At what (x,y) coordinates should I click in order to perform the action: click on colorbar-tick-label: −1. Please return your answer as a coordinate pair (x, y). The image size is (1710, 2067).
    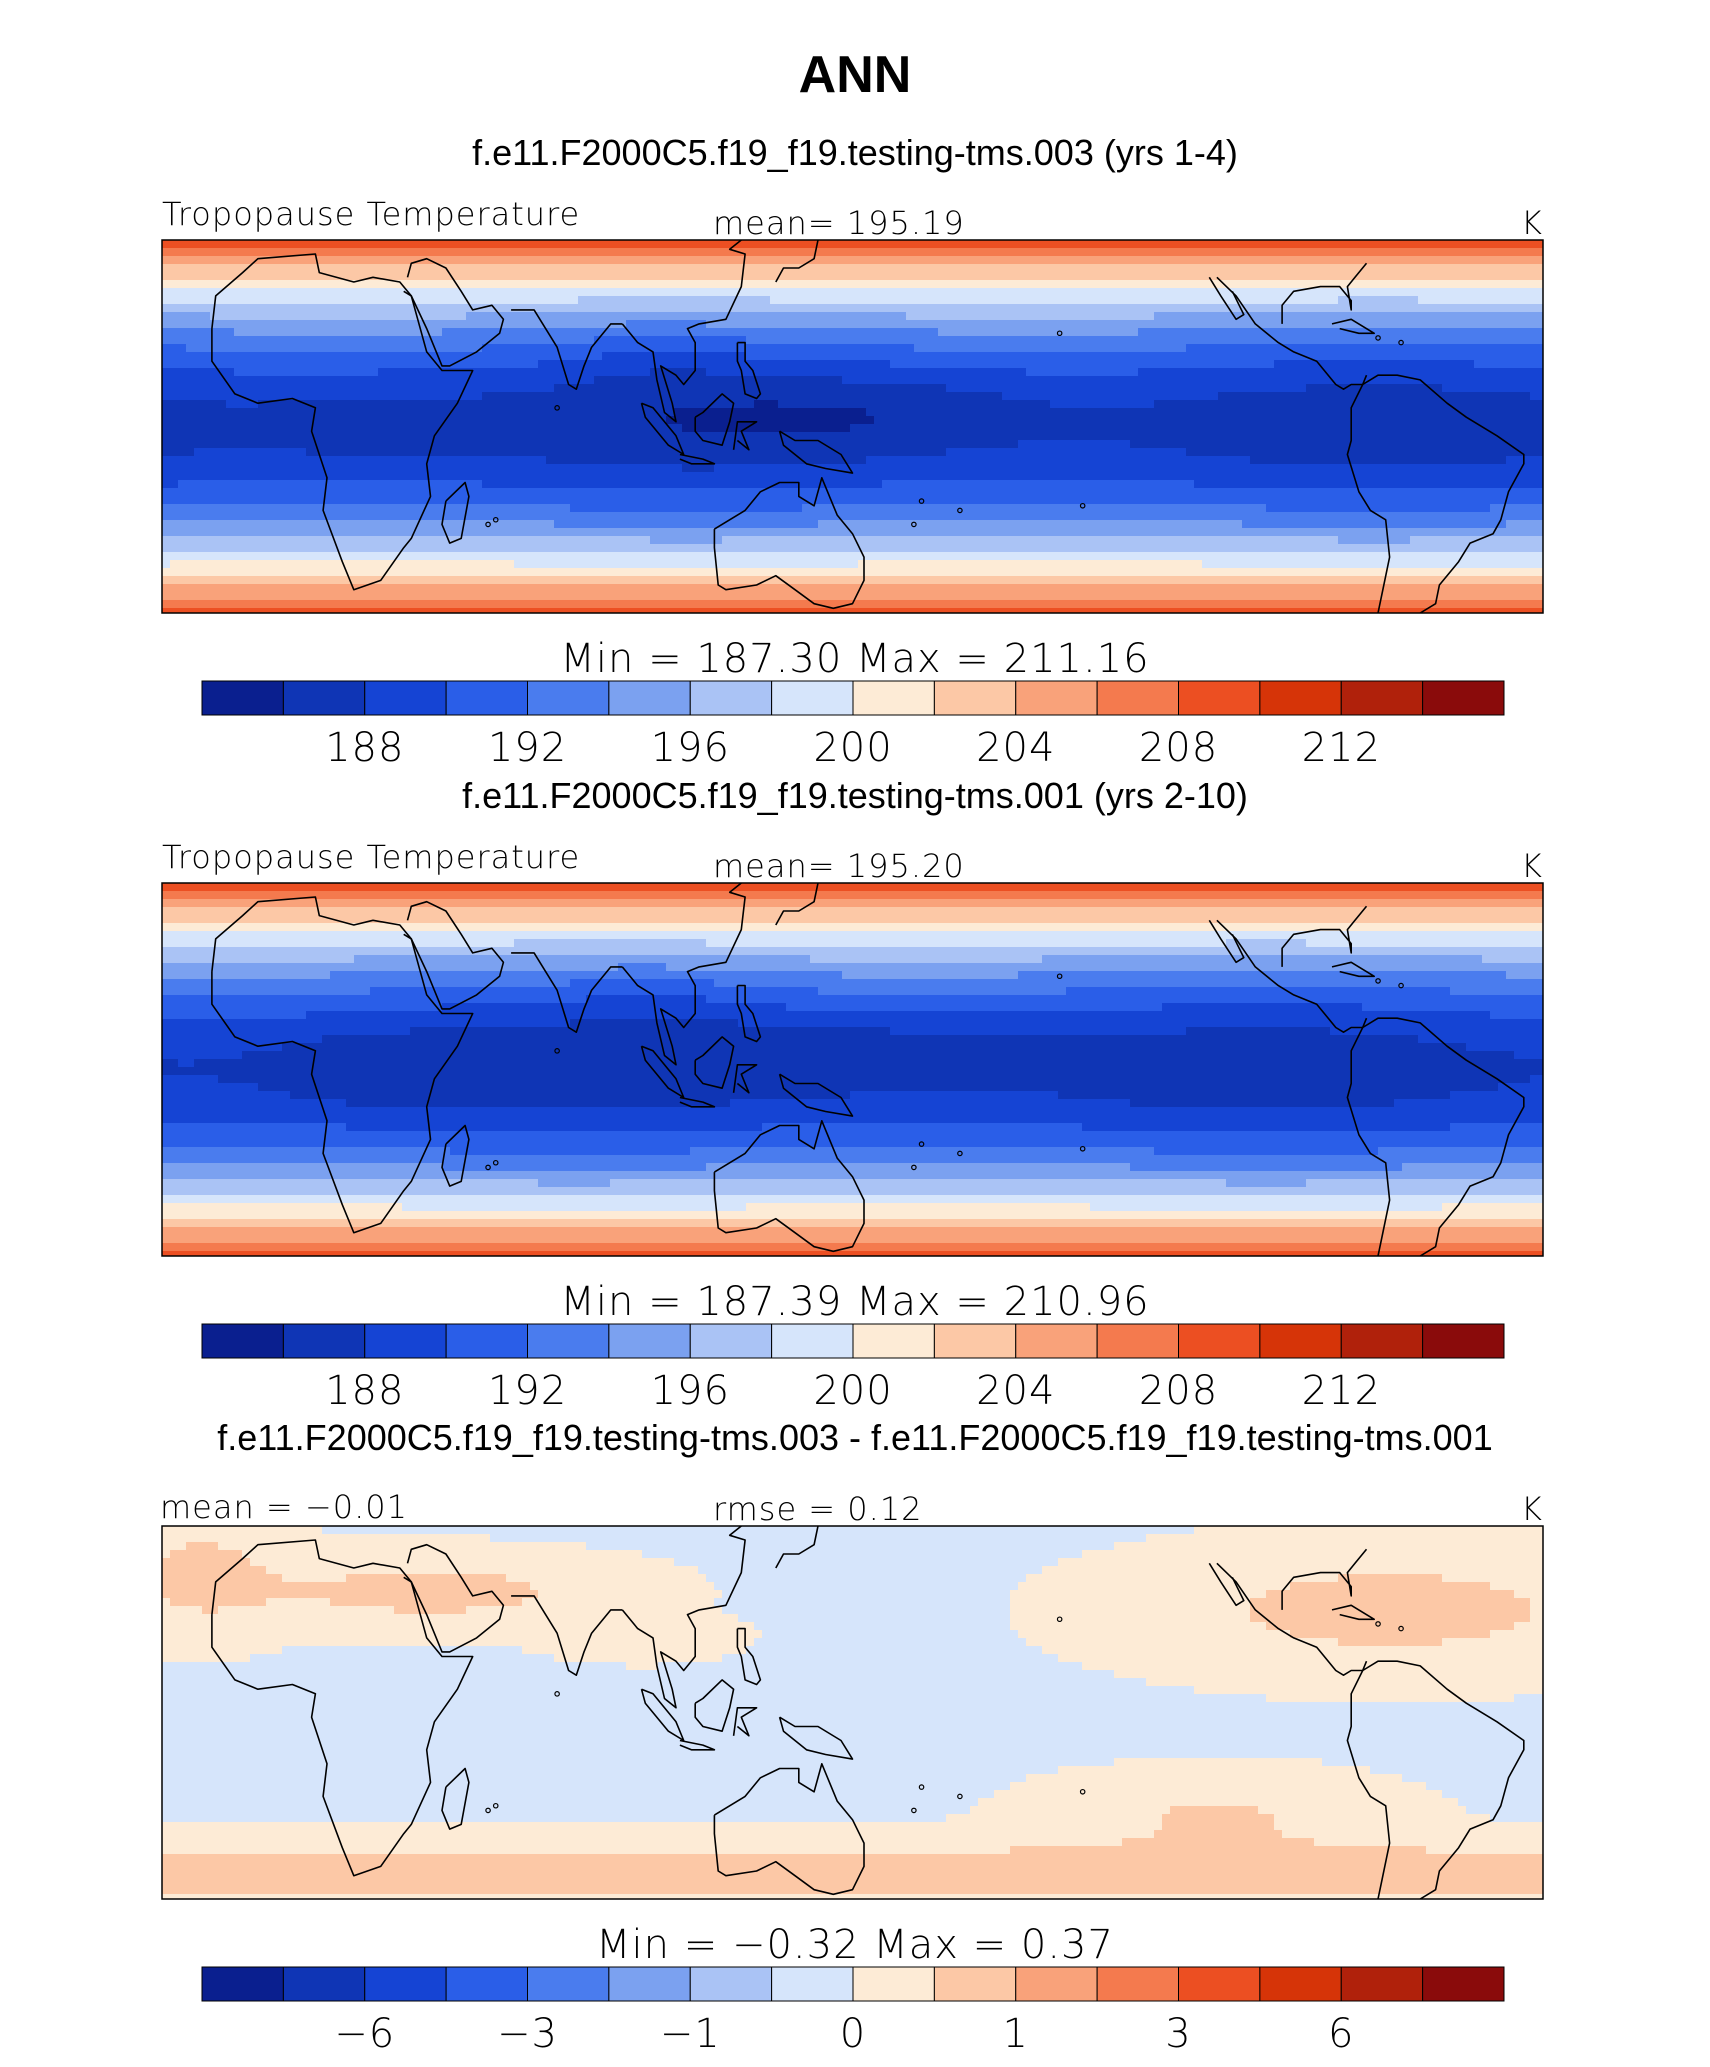
    Looking at the image, I should click on (690, 2034).